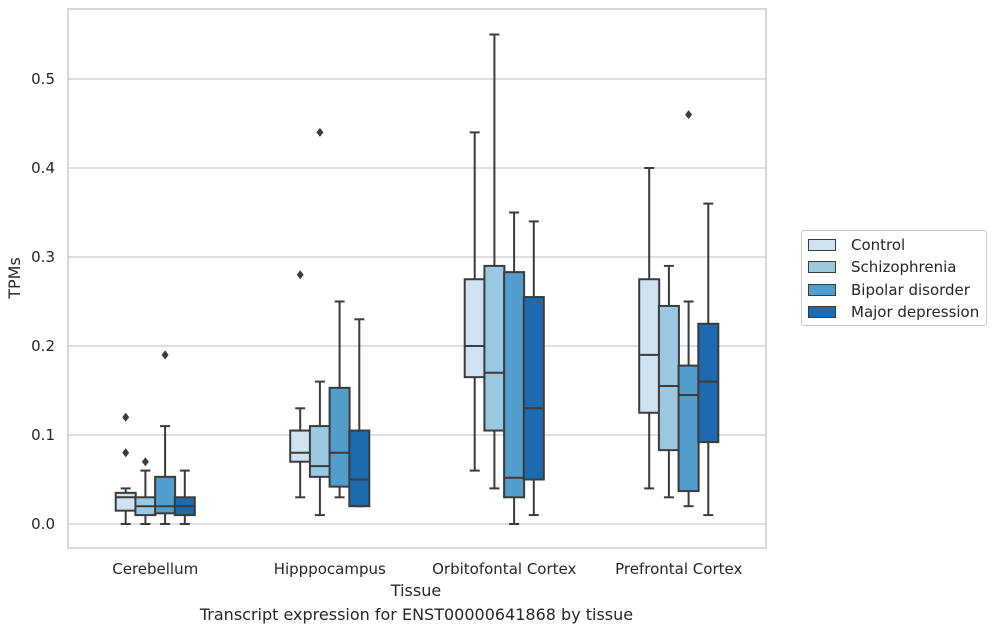 The image size is (997, 634). Describe the element at coordinates (43, 524) in the screenshot. I see `y-tick-label: 0.0` at that location.